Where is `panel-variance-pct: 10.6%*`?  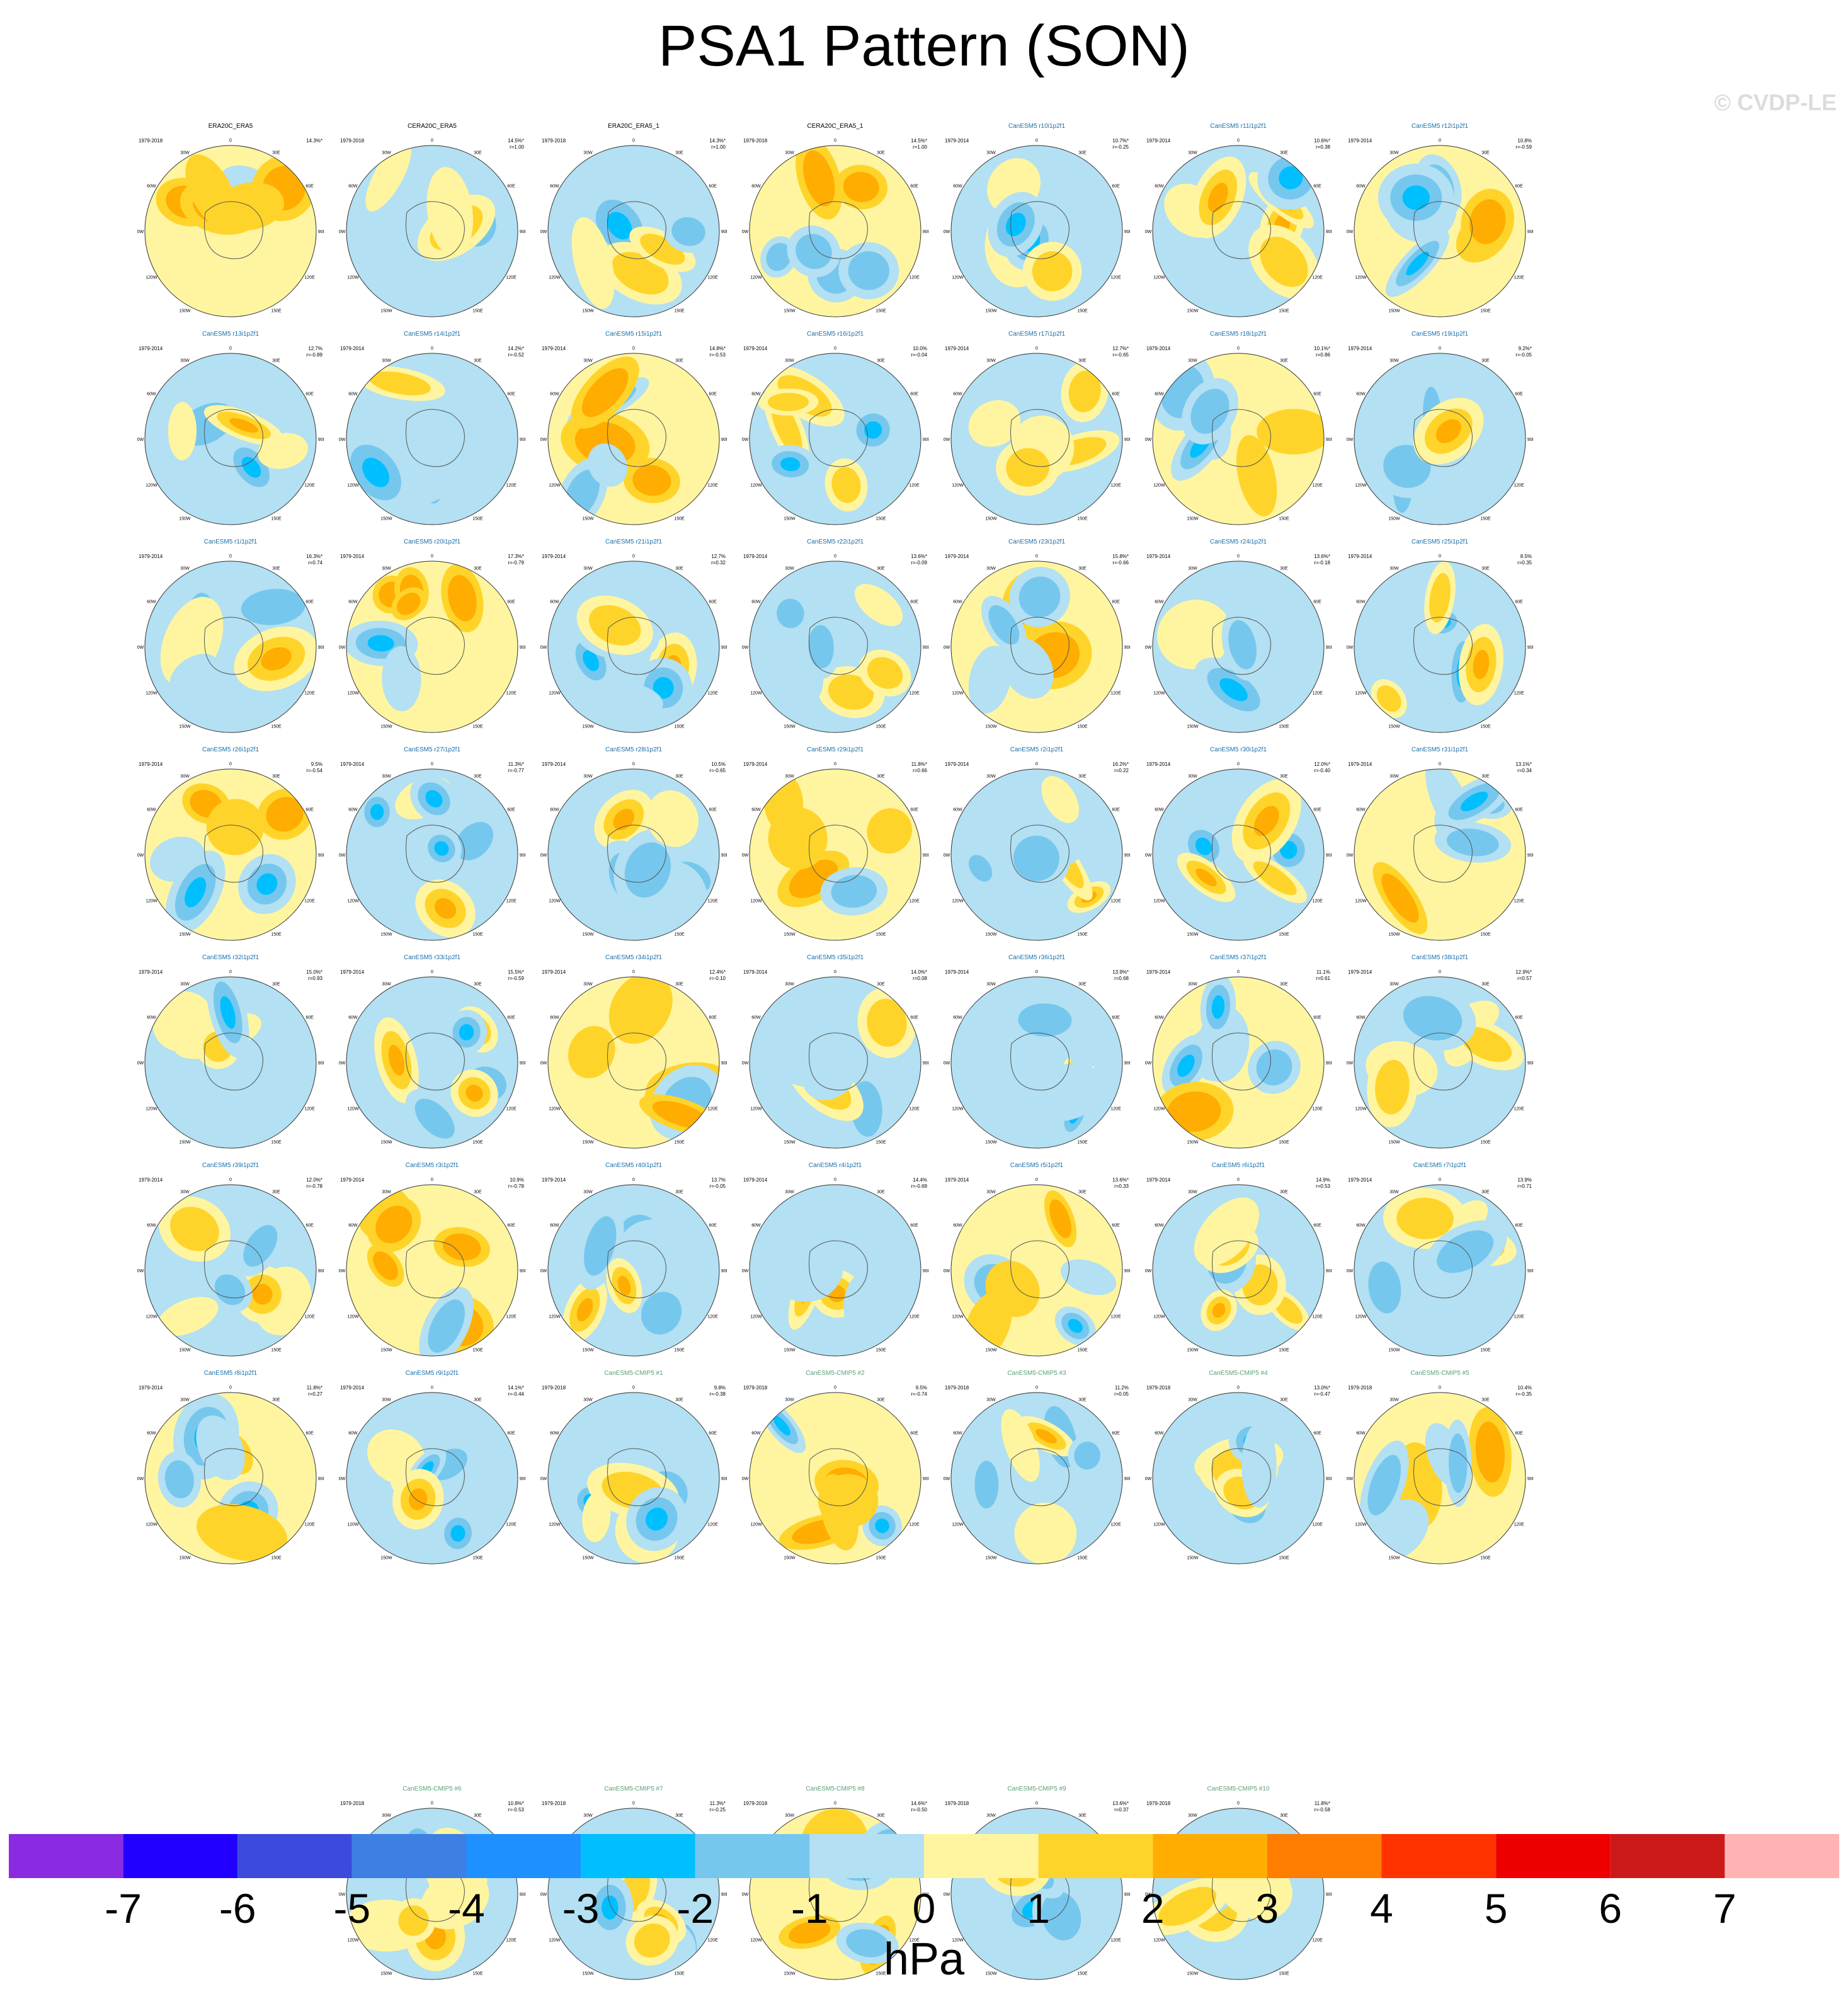 panel-variance-pct: 10.6%* is located at coordinates (1322, 141).